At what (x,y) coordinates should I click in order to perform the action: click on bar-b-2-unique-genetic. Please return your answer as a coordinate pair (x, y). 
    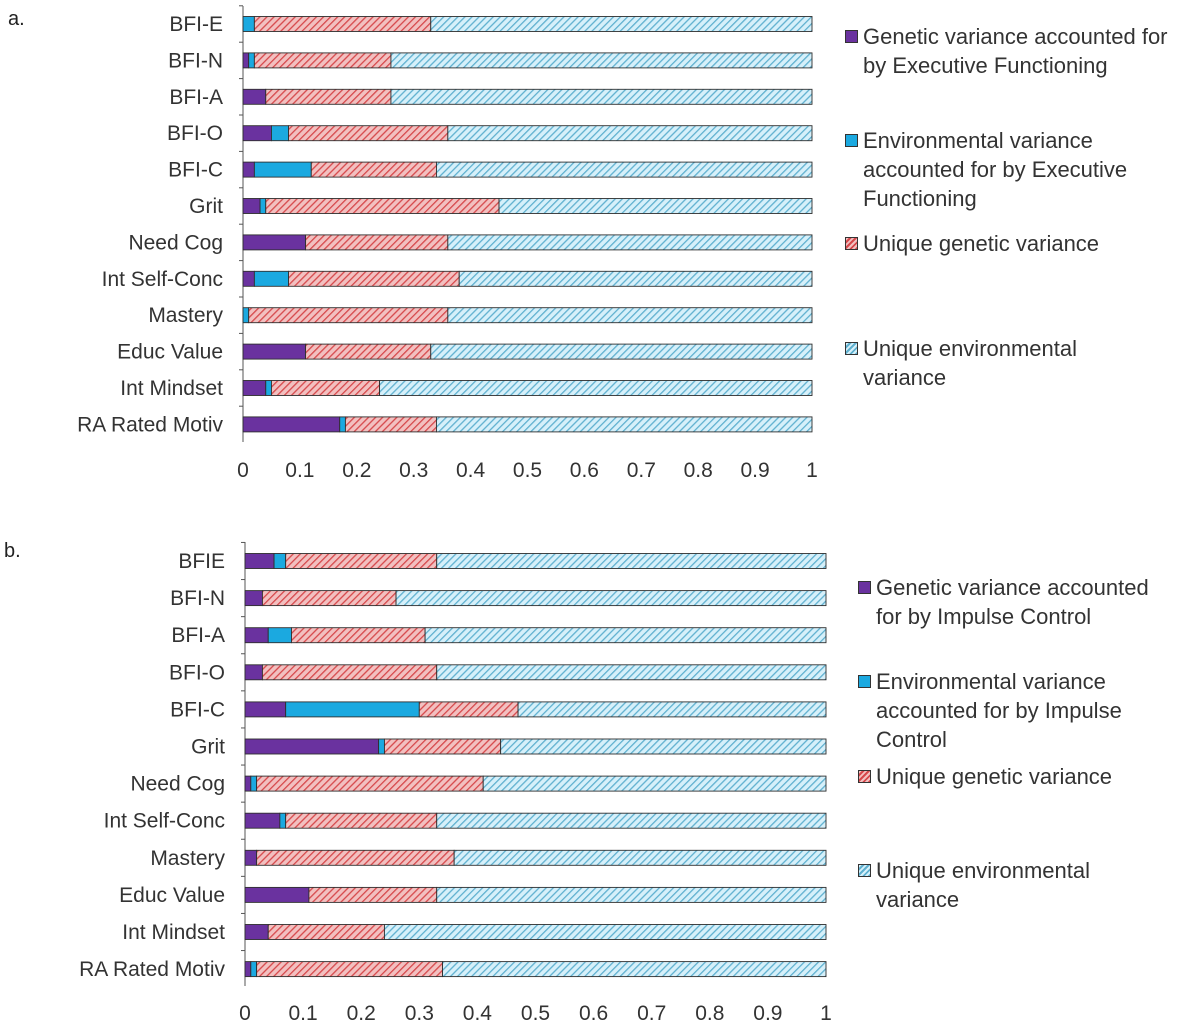
    Looking at the image, I should click on (358, 635).